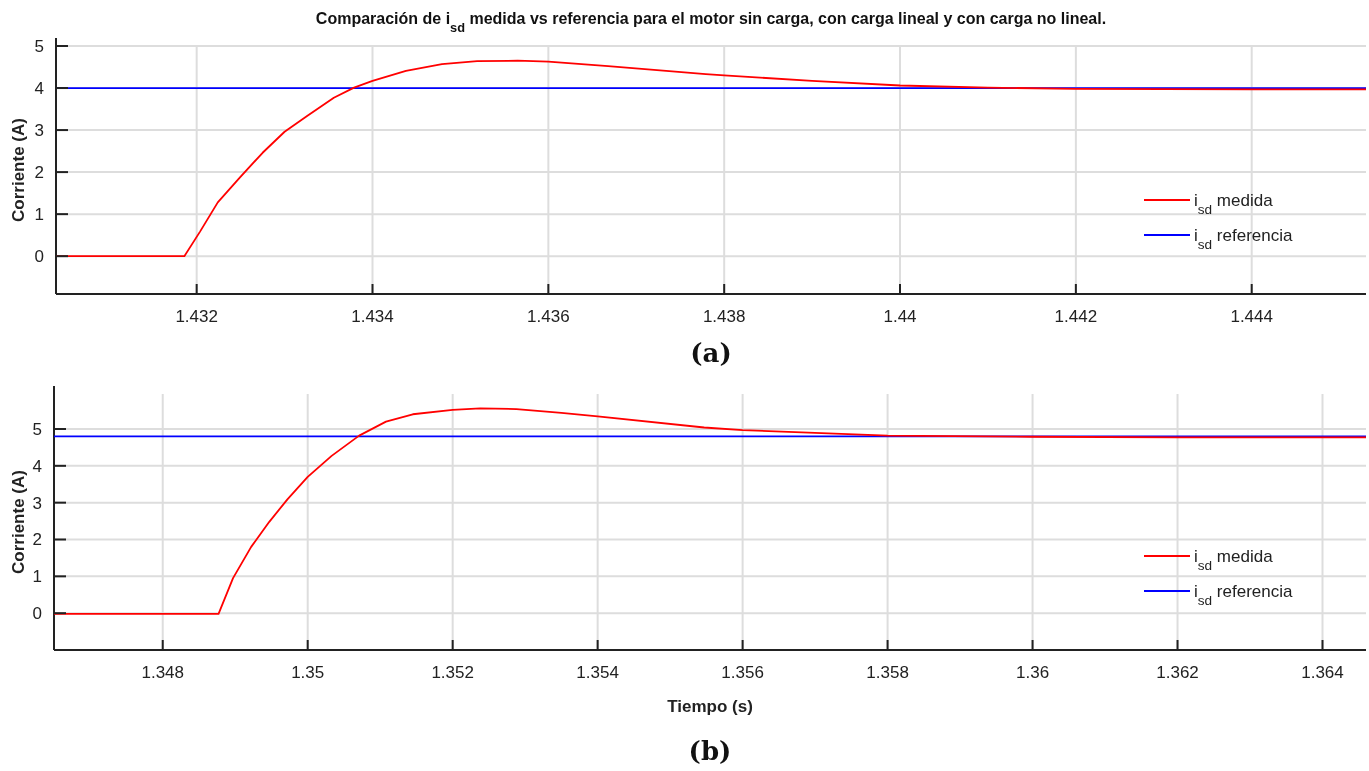  What do you see at coordinates (548, 316) in the screenshot?
I see `x-tick-label: 1.436` at bounding box center [548, 316].